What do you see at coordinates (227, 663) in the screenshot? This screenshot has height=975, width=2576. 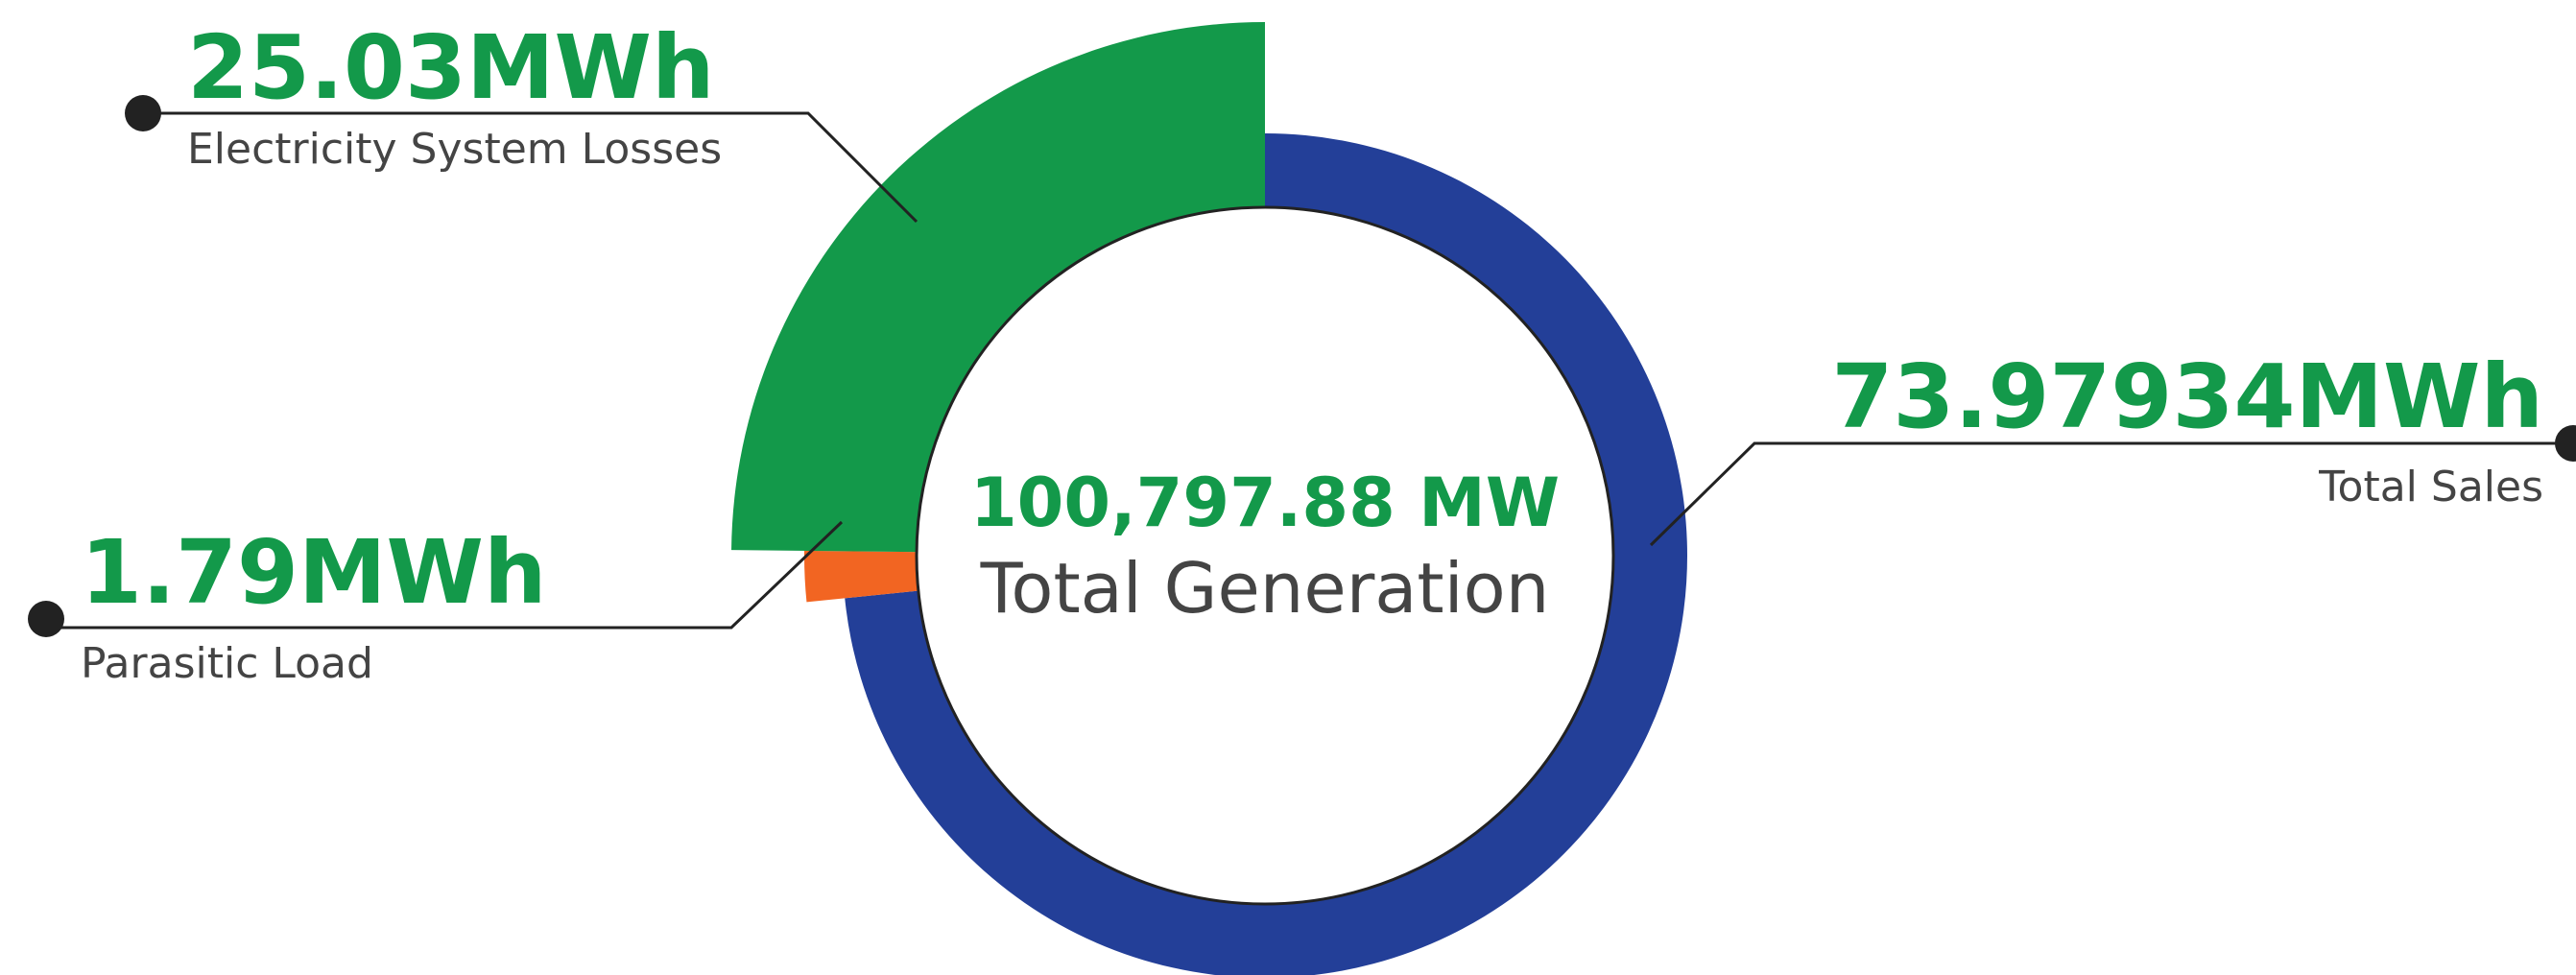 I see `category-label: Parasitic Load` at bounding box center [227, 663].